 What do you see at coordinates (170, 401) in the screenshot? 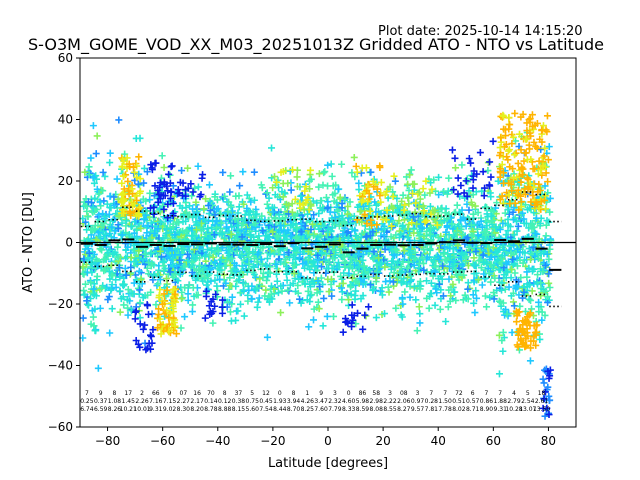
I see `bin-stat-text: 7.15` at bounding box center [170, 401].